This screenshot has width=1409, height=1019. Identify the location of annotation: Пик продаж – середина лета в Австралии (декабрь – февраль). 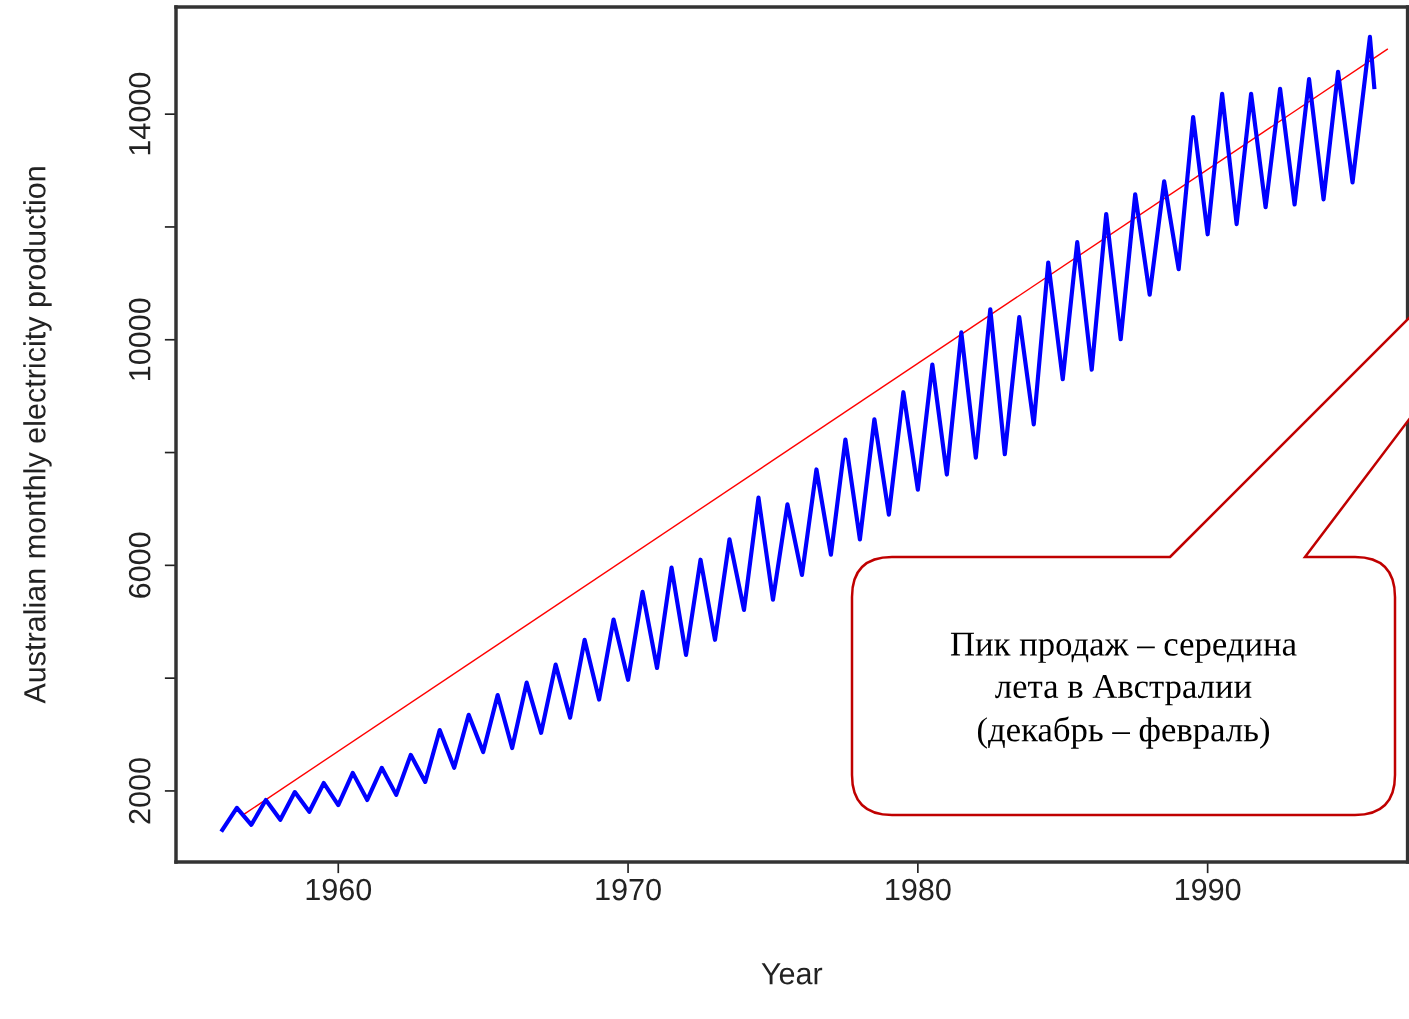
(1123, 690).